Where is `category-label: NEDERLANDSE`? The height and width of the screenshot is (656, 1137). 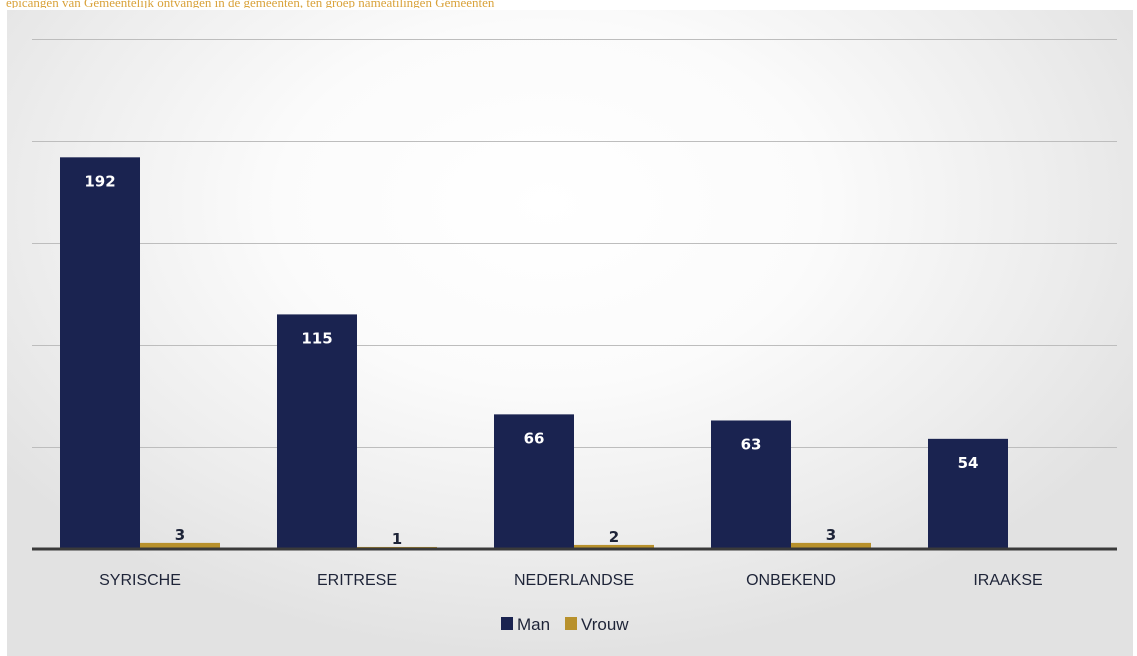
category-label: NEDERLANDSE is located at coordinates (574, 580).